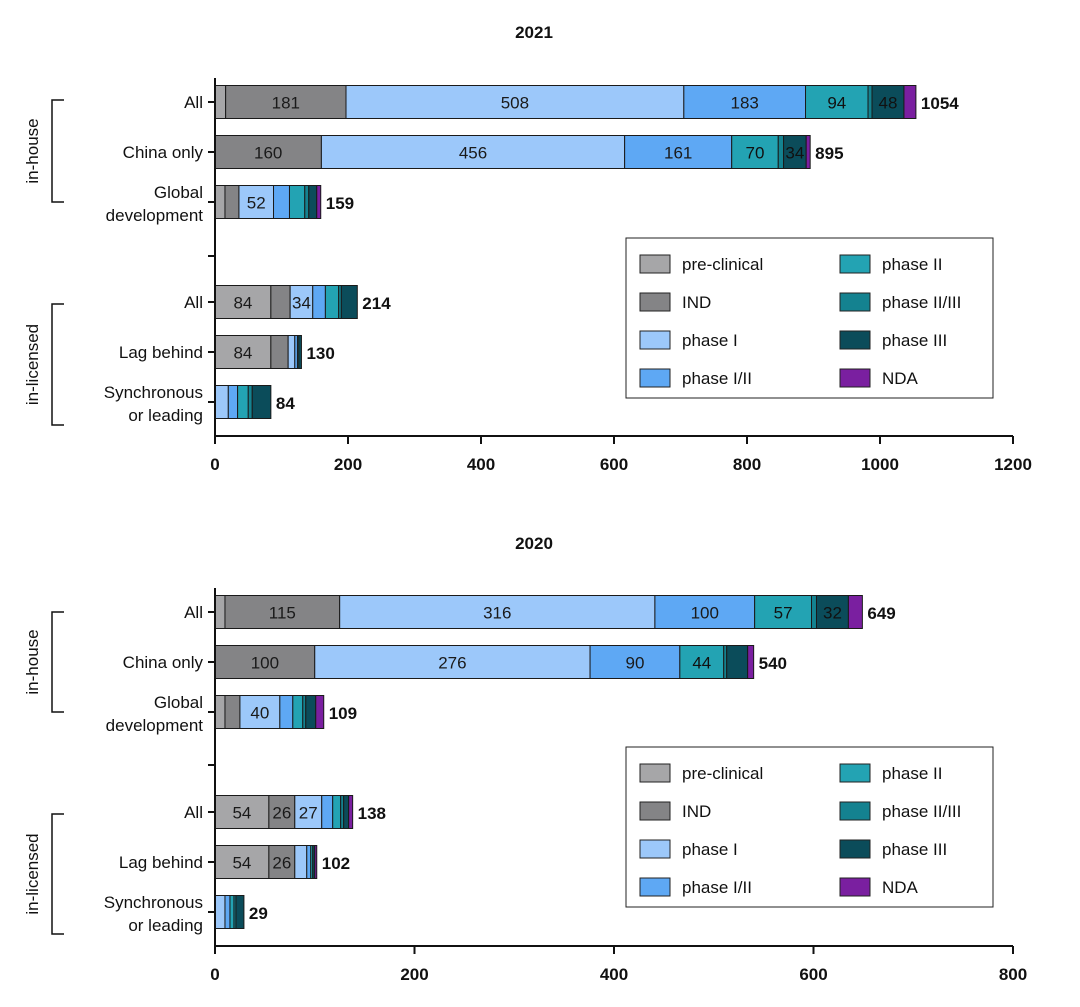 Image resolution: width=1080 pixels, height=1007 pixels. I want to click on legend-box, so click(809, 318).